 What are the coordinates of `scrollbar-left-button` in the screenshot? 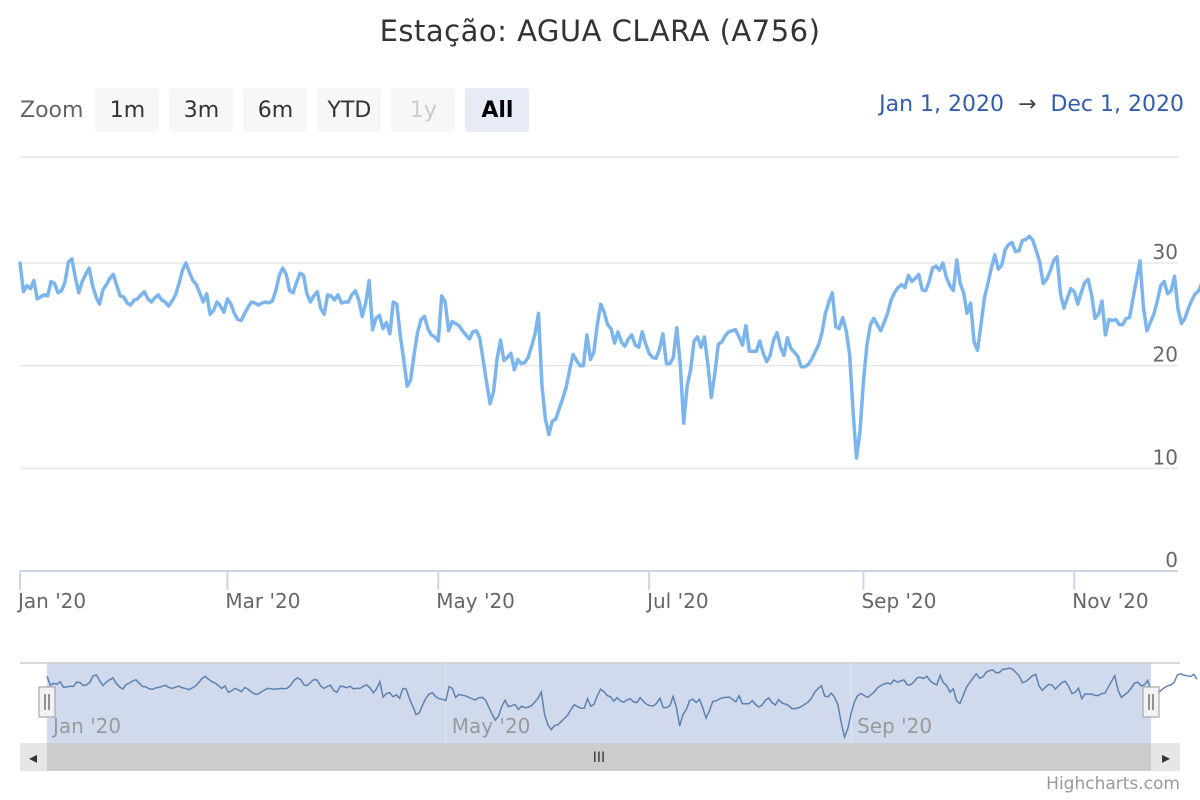 It's located at (33, 757).